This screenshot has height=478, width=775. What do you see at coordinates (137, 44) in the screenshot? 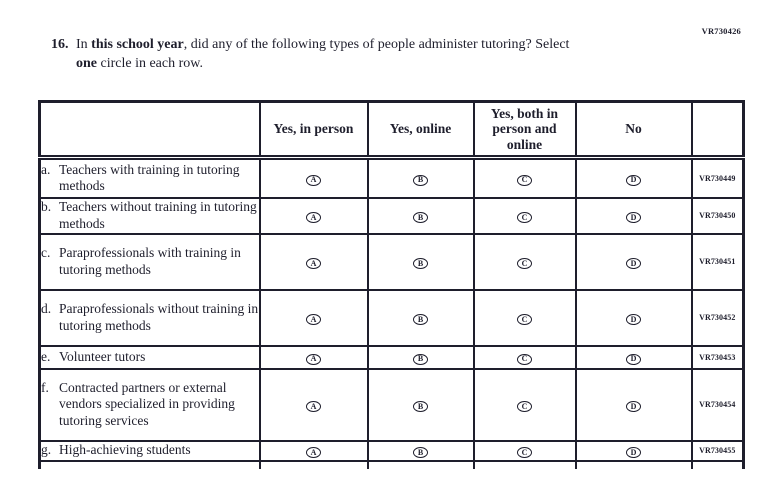
I see `question-text-bold: this school year` at bounding box center [137, 44].